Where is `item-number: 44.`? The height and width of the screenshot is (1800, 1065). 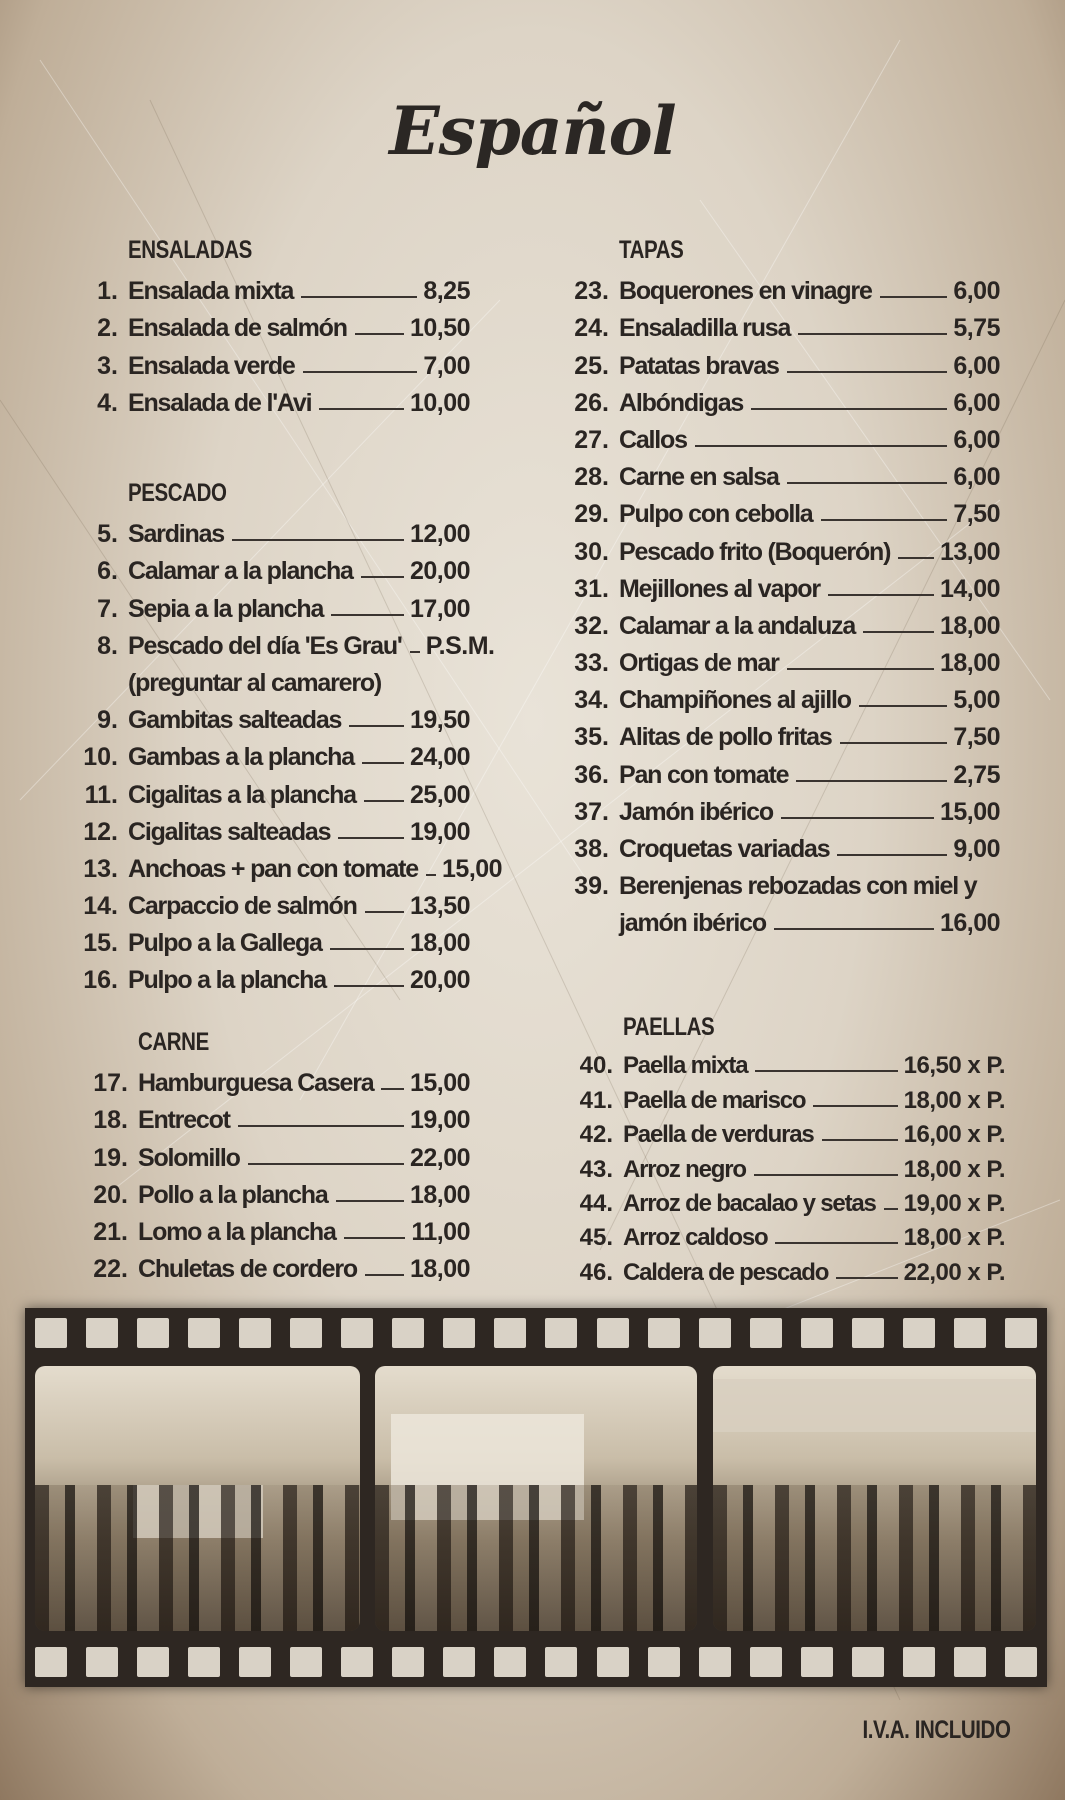 item-number: 44. is located at coordinates (596, 1203).